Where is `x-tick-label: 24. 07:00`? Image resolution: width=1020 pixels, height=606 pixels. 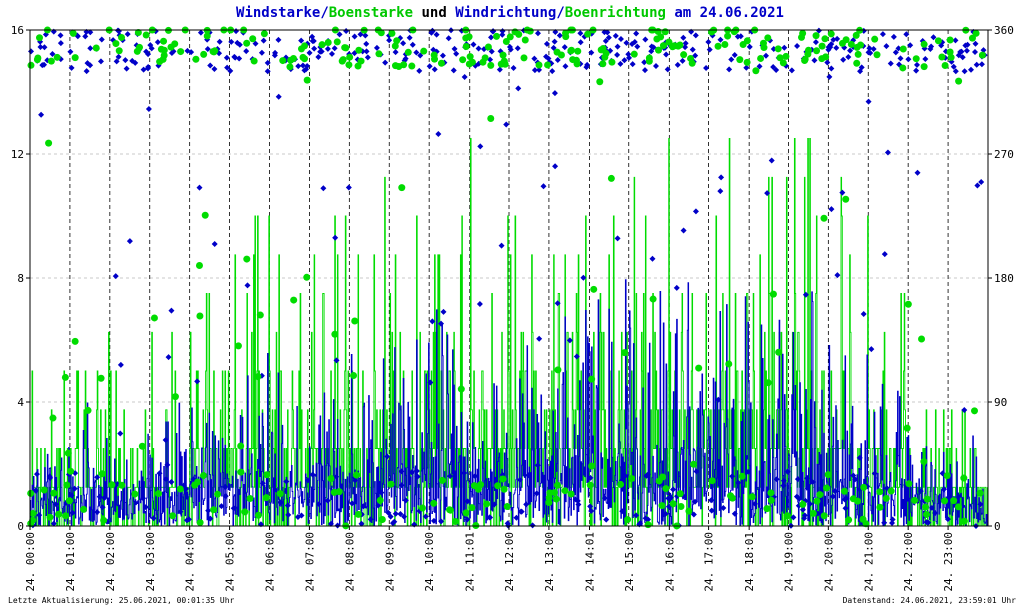 x-tick-label: 24. 07:00 is located at coordinates (309, 562).